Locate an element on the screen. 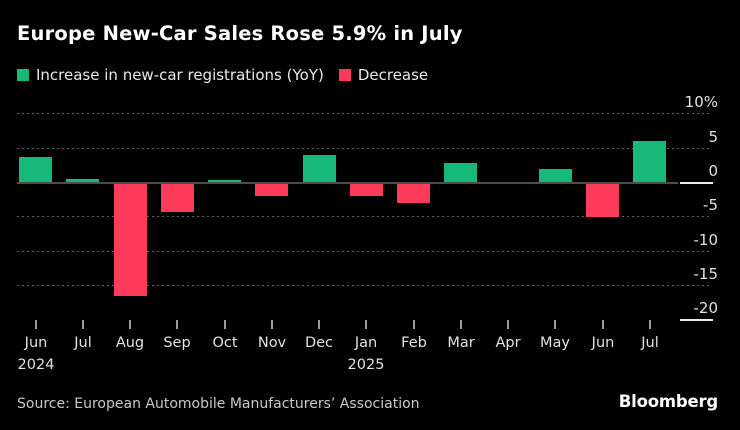 This screenshot has height=430, width=740. x-axis-label: Oct is located at coordinates (225, 343).